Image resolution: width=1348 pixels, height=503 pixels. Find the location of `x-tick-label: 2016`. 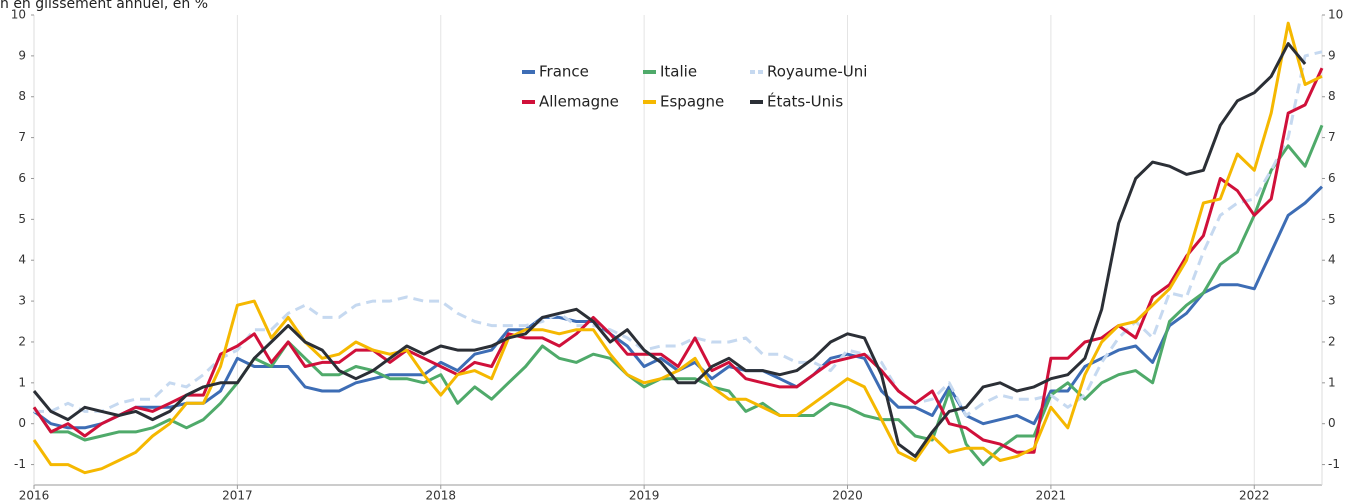

x-tick-label: 2016 is located at coordinates (34, 496).